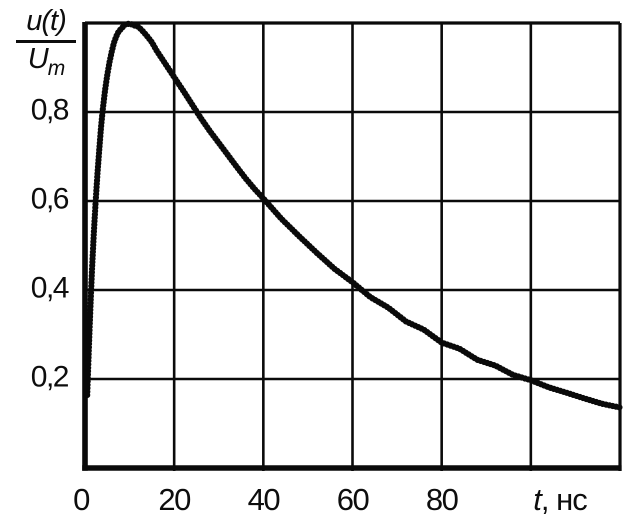 Image resolution: width=635 pixels, height=525 pixels. What do you see at coordinates (264, 499) in the screenshot?
I see `x-tick-label: 40` at bounding box center [264, 499].